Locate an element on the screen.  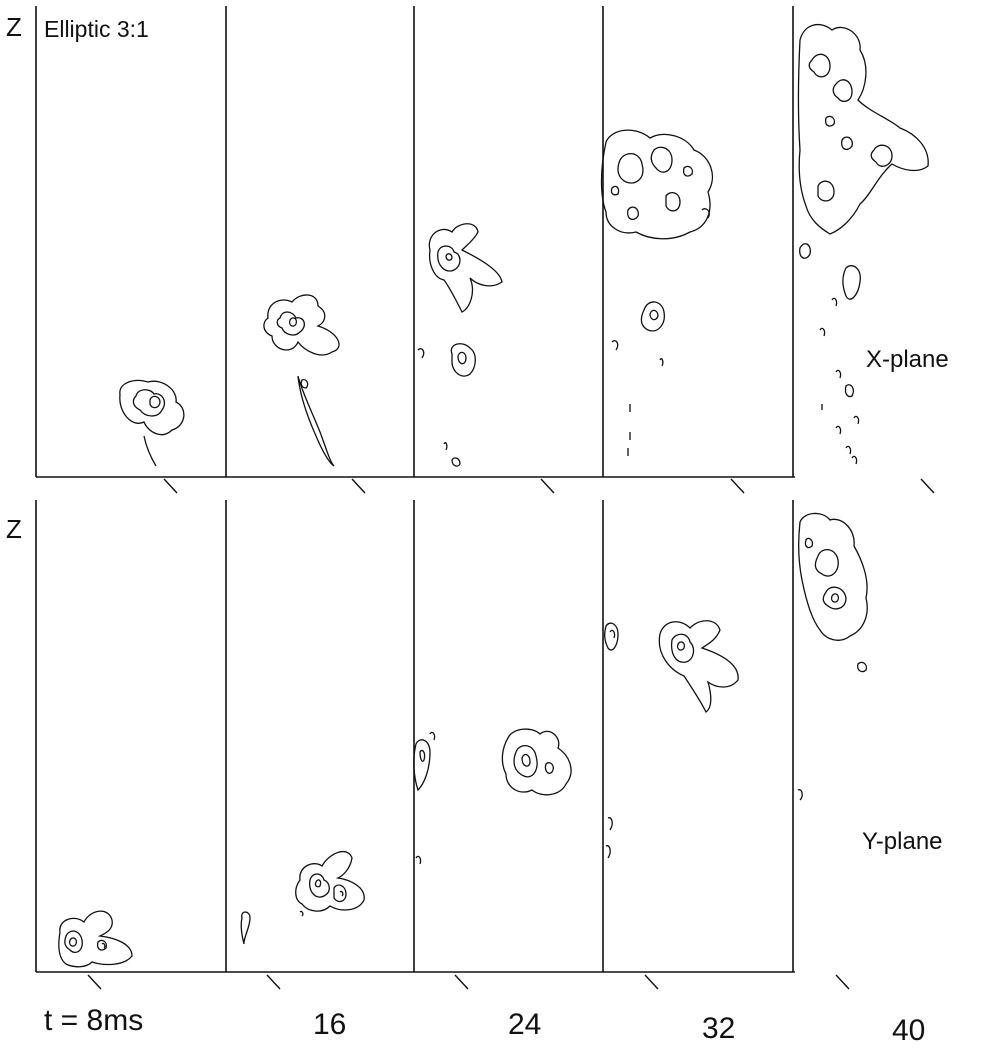
time-label-16: 16 is located at coordinates (330, 1024).